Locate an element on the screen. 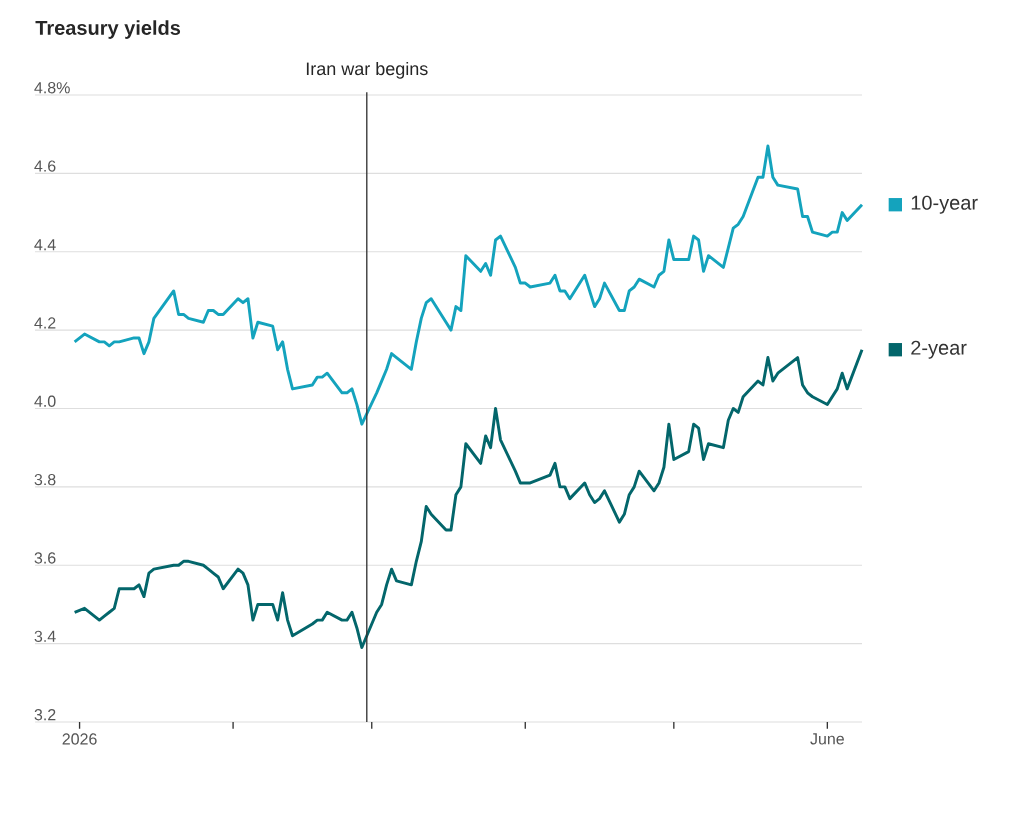 Image resolution: width=1024 pixels, height=813 pixels. x-tick-label: June is located at coordinates (827, 739).